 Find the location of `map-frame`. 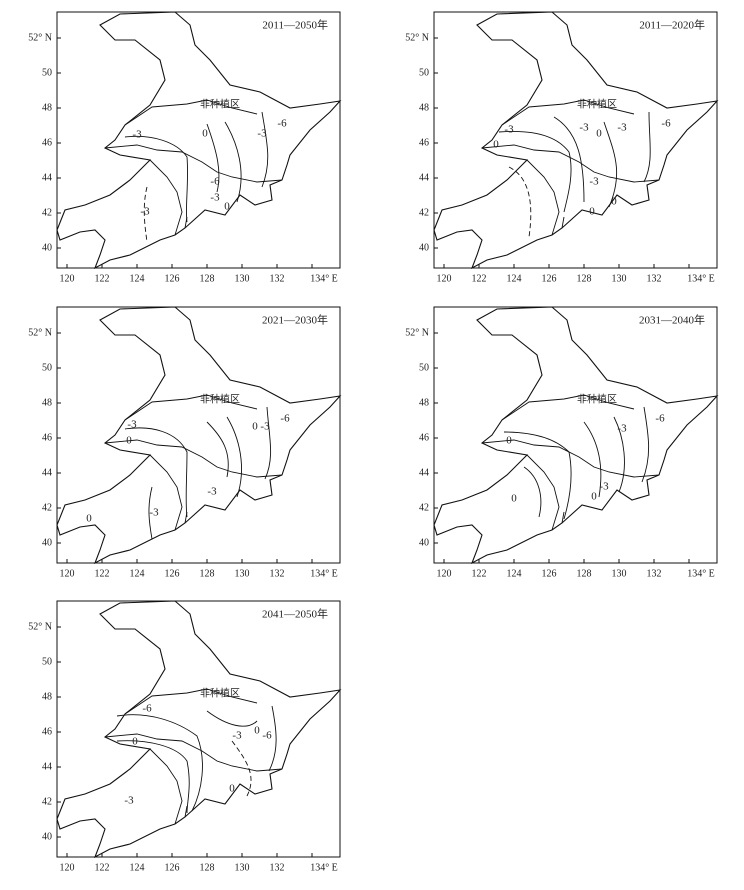

map-frame is located at coordinates (575, 140).